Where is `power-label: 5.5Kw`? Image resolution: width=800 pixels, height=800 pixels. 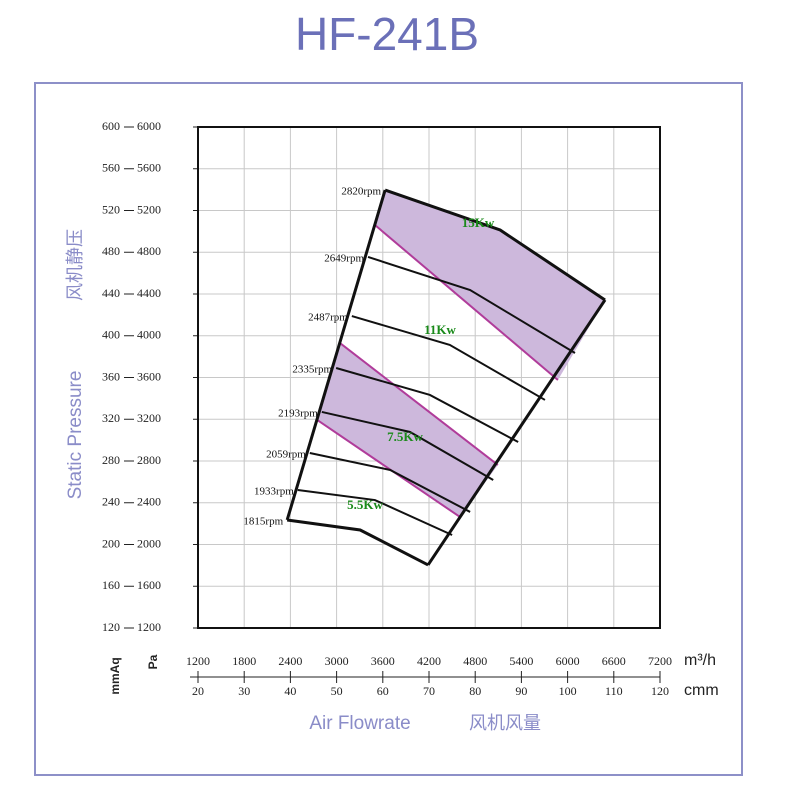
power-label: 5.5Kw is located at coordinates (365, 504).